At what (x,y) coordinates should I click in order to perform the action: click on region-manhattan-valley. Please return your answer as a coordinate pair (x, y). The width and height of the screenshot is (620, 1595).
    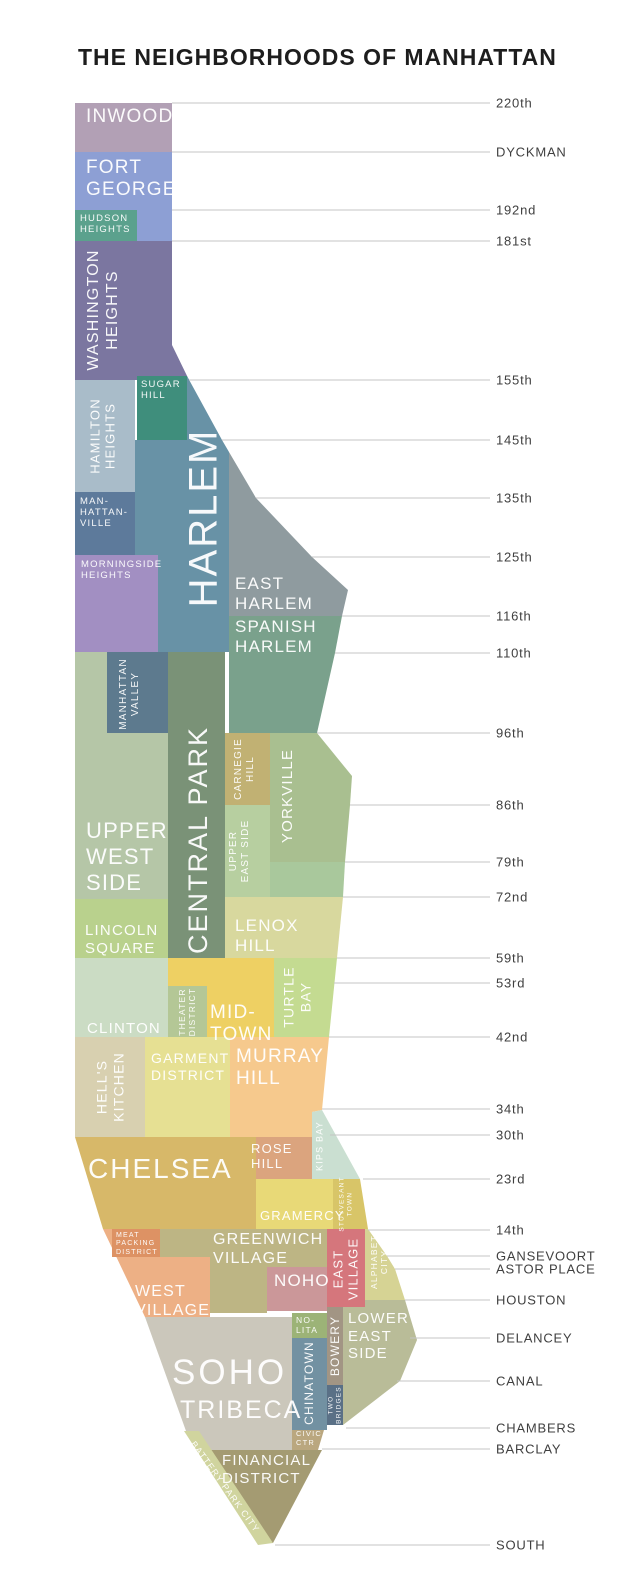
    Looking at the image, I should click on (137, 692).